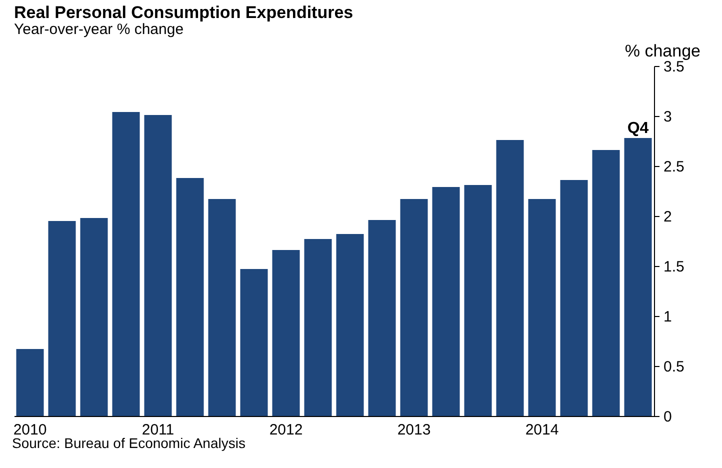 The image size is (722, 468). What do you see at coordinates (638, 128) in the screenshot?
I see `annotation: Q4` at bounding box center [638, 128].